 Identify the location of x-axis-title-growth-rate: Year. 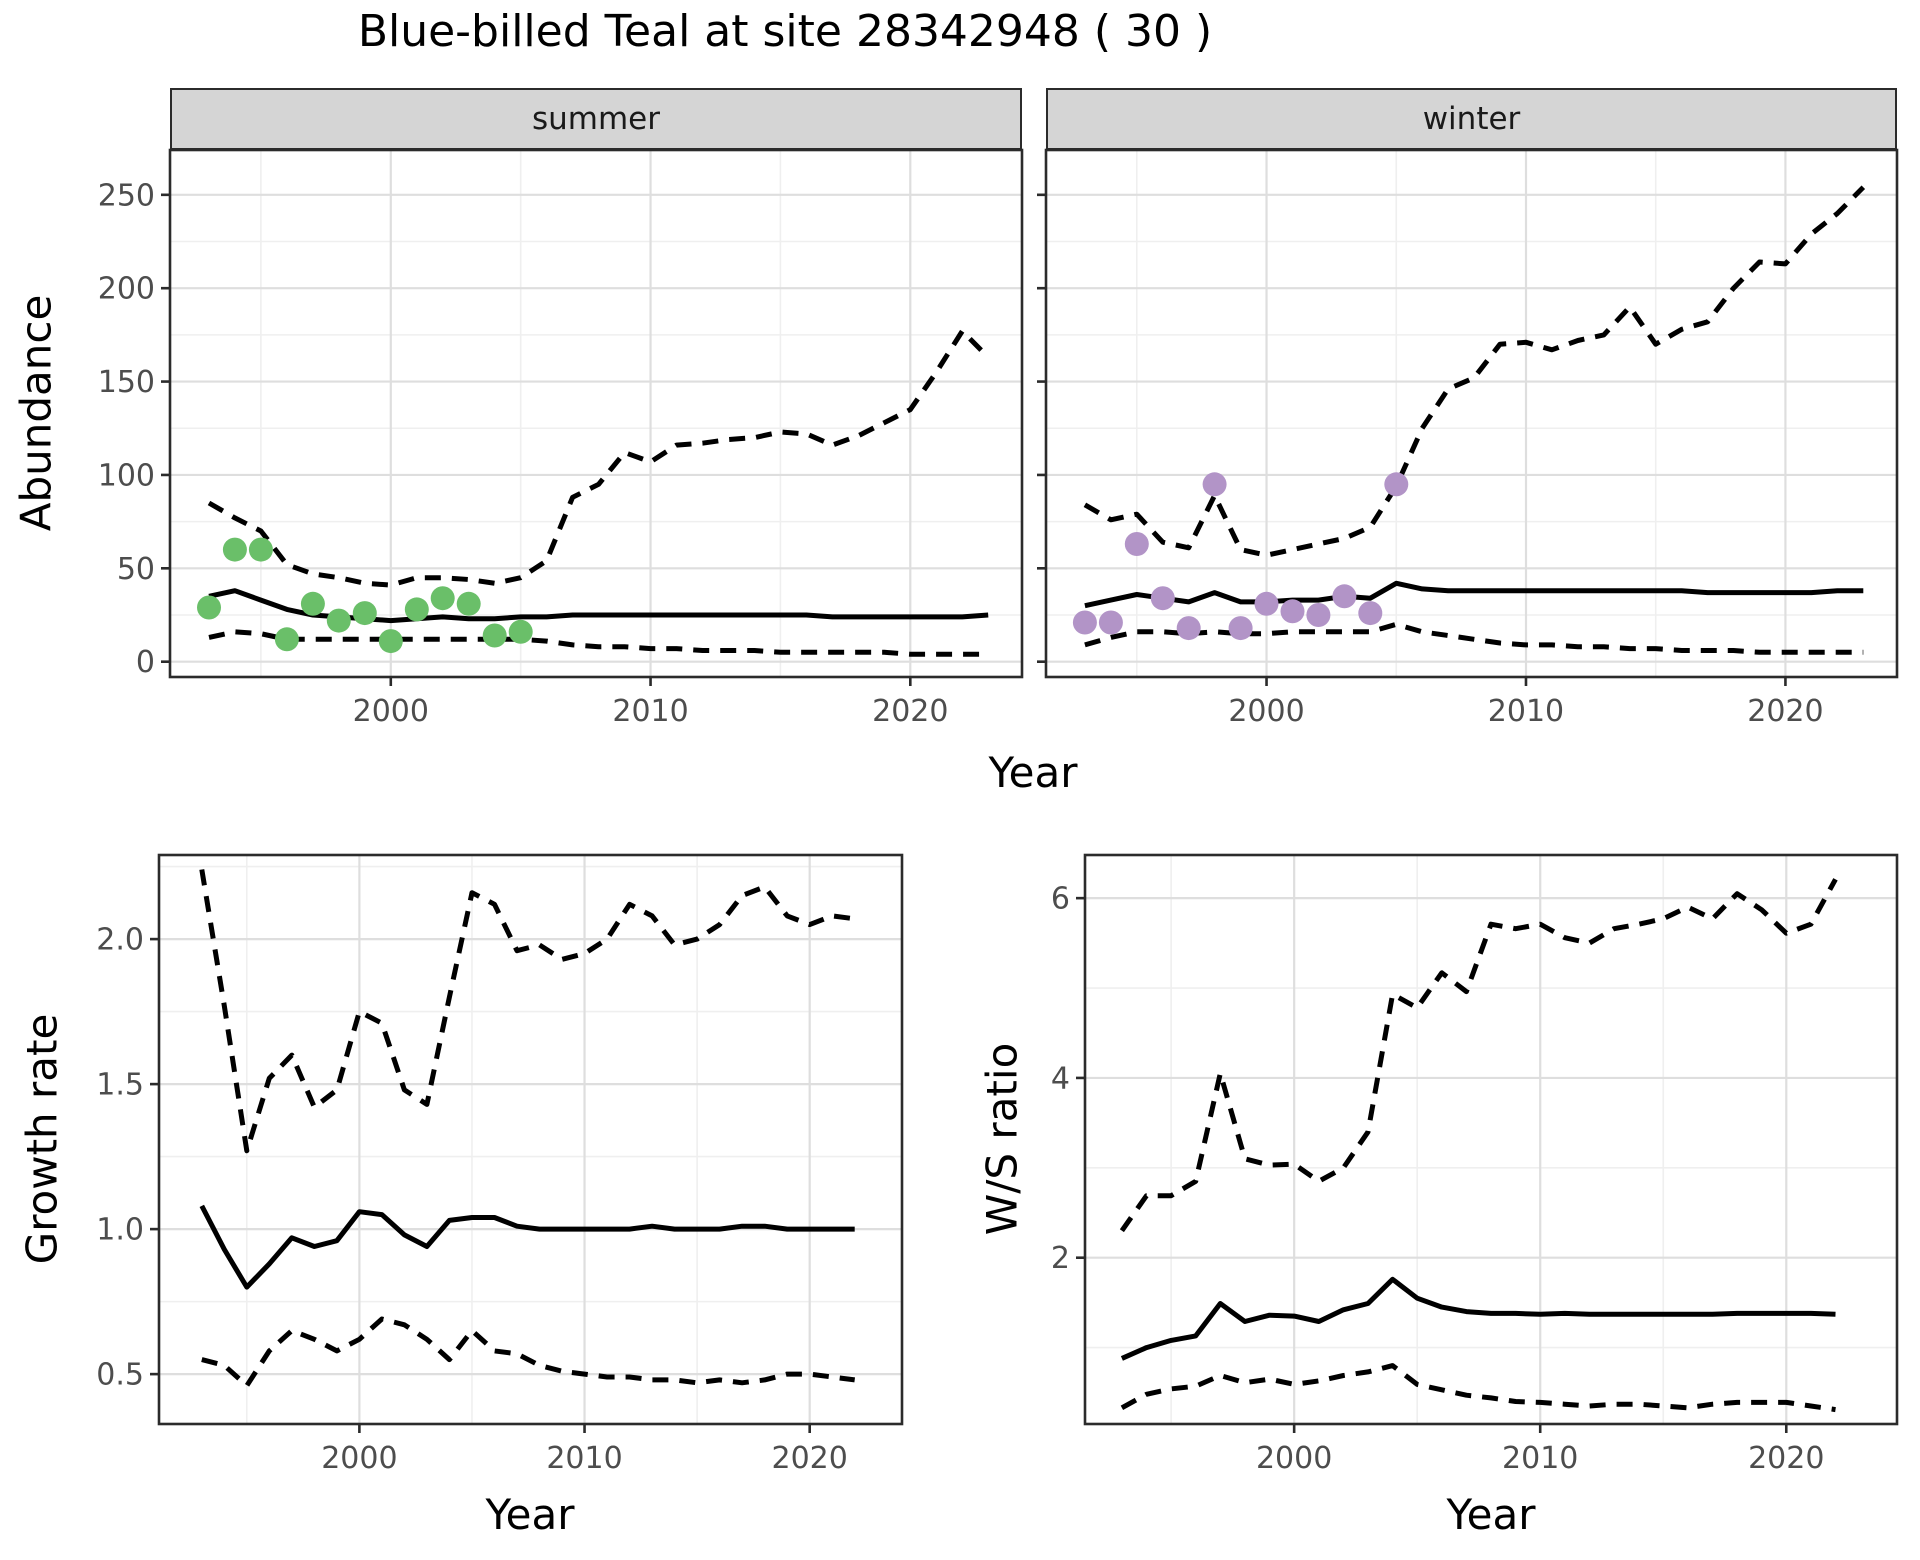
(530, 1514).